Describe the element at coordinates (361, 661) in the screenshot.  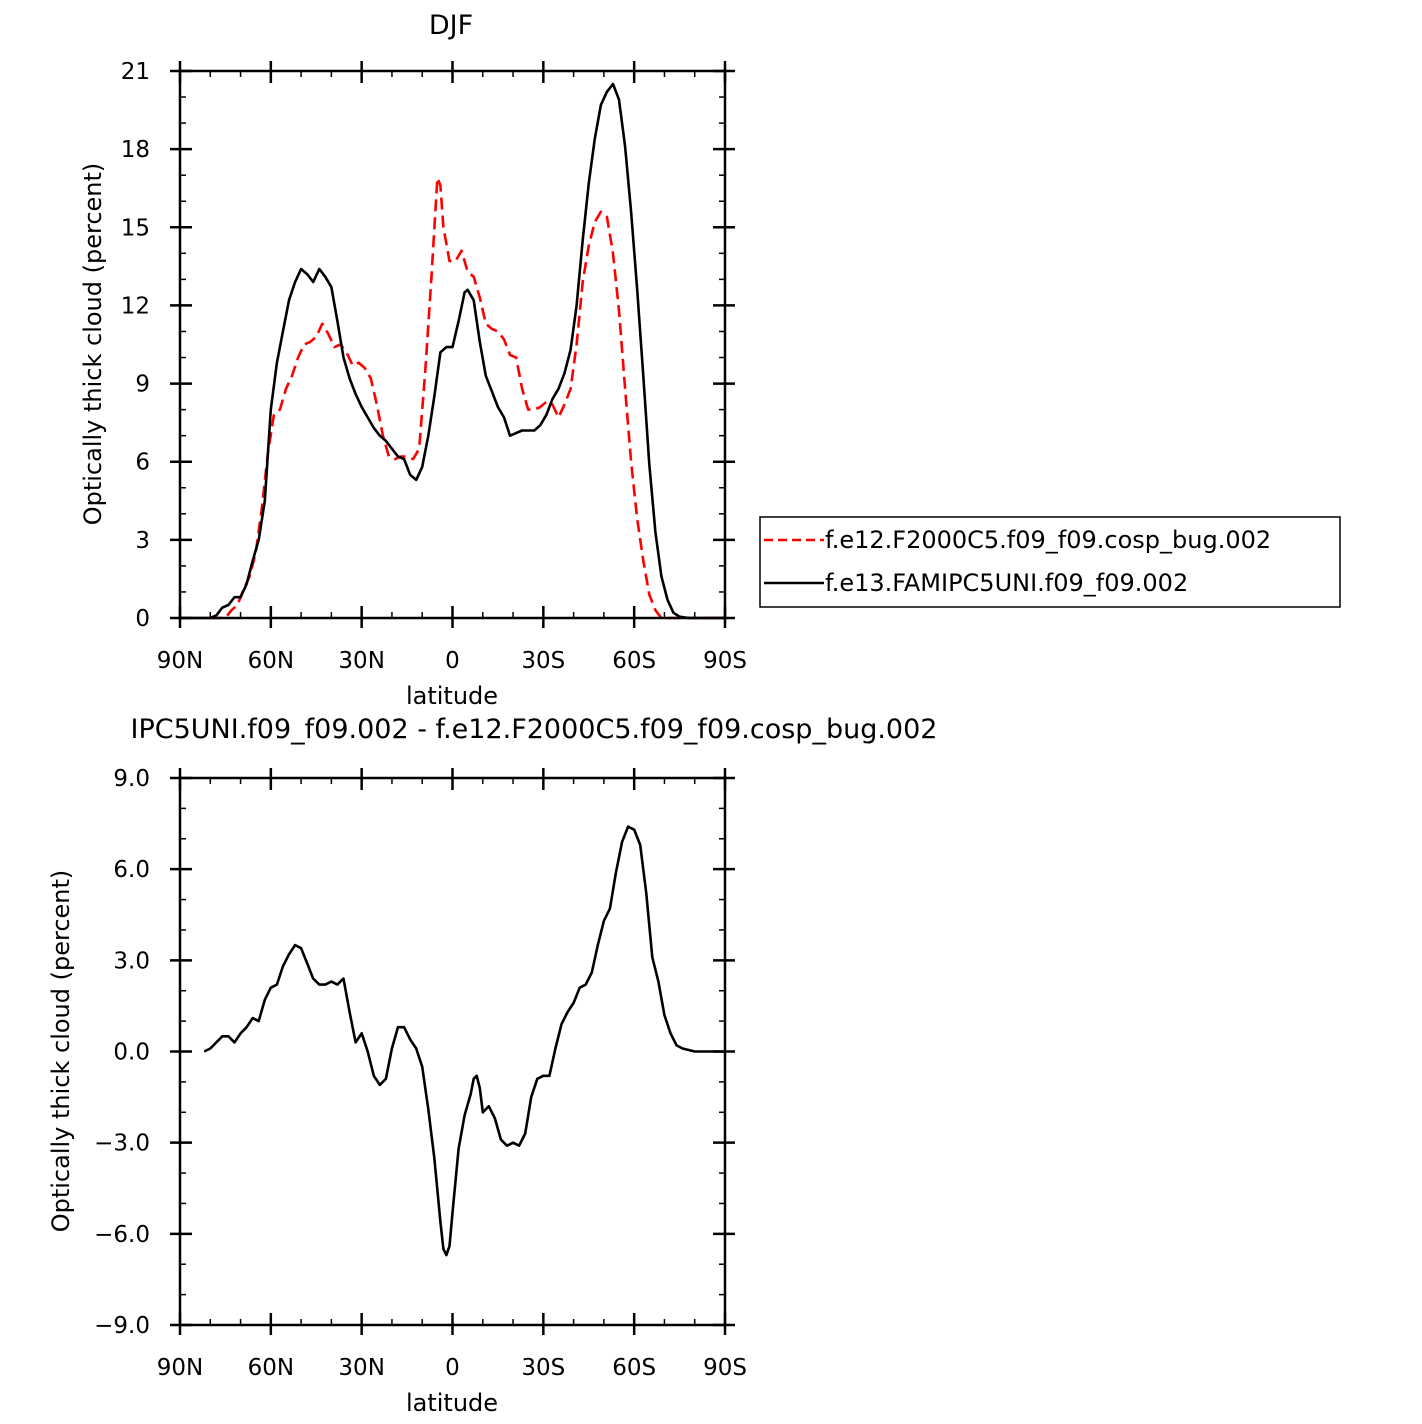
I see `top-x-tick-label: 30N` at that location.